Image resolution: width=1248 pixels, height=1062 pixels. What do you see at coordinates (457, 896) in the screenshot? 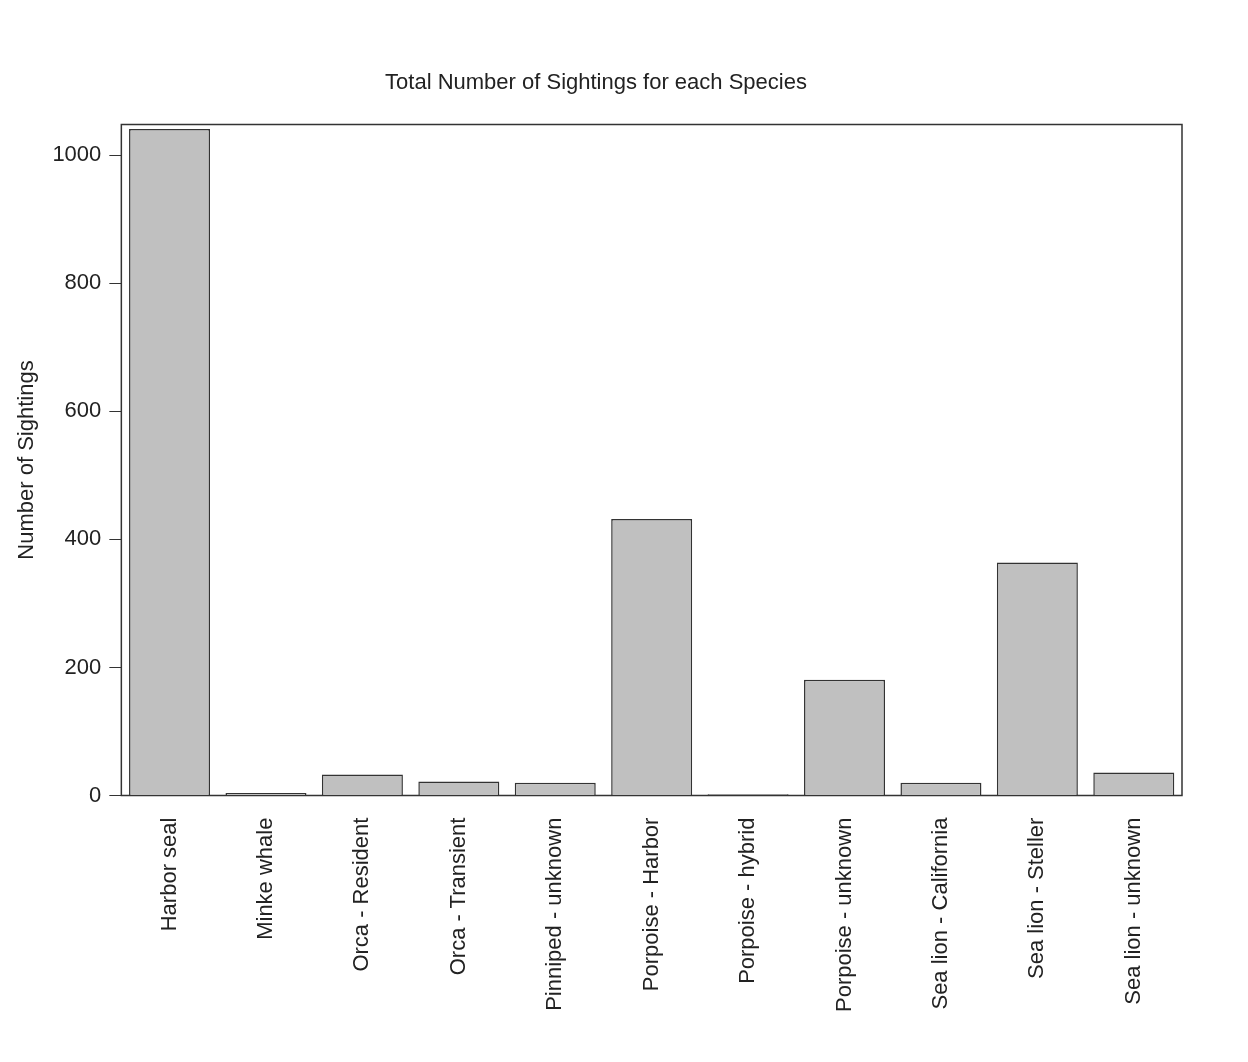
I see `x-tick-label: Orca - Transient` at bounding box center [457, 896].